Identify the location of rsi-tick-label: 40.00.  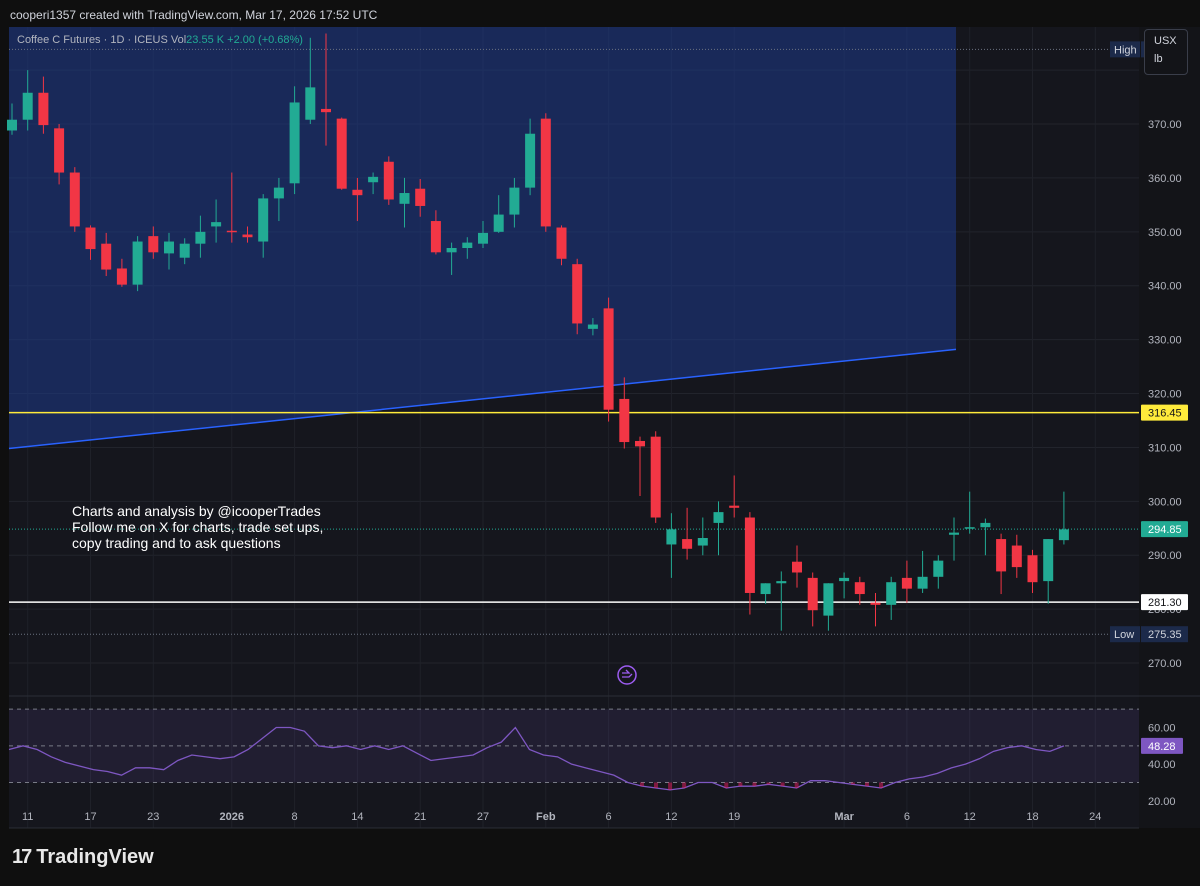
(1162, 765).